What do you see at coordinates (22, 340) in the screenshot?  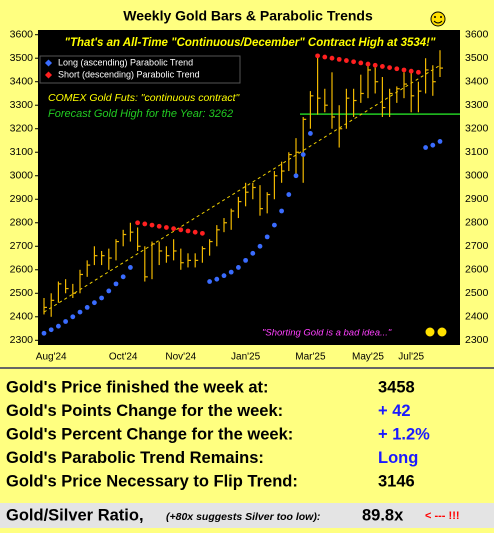 I see `y-tick-label: 2300` at bounding box center [22, 340].